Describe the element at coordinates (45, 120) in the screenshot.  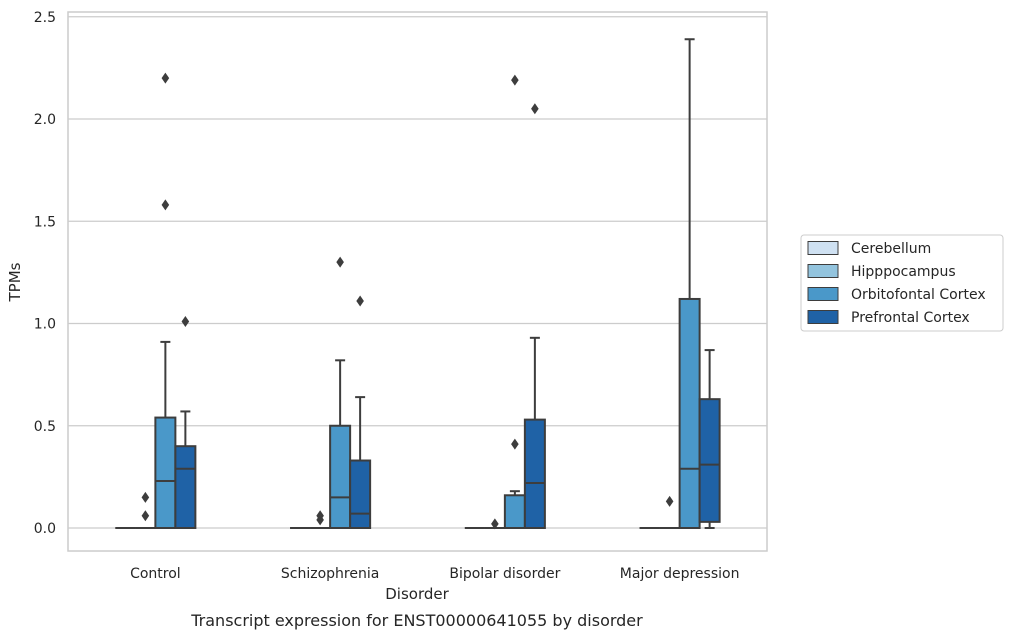
I see `y-tick-label: 2.0` at that location.